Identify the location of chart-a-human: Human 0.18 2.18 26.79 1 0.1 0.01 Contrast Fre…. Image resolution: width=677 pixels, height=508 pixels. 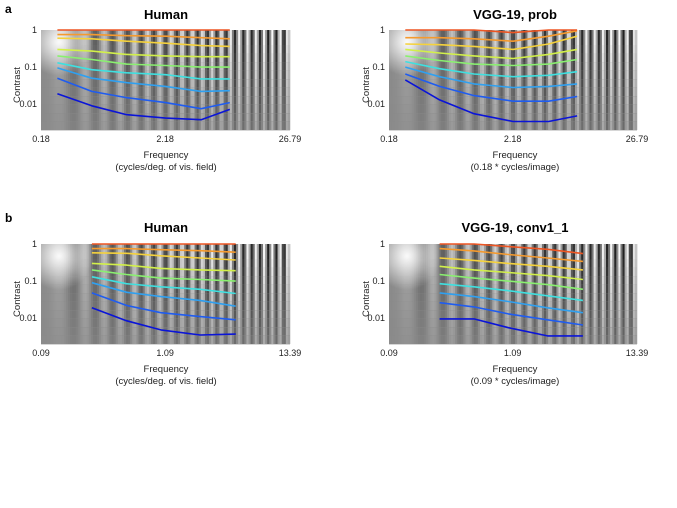
(156, 90).